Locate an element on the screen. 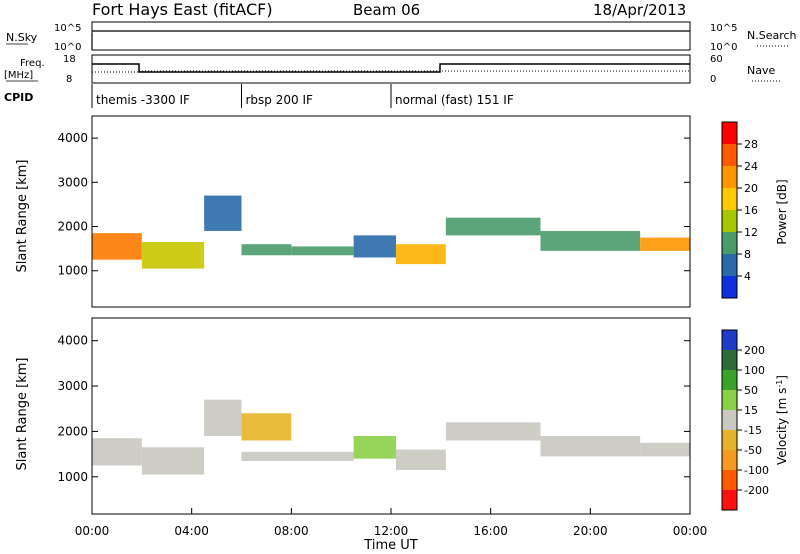 This screenshot has height=554, width=800. freq-panel: Freq. [MHz] 18 8 60 0 Nave is located at coordinates (392, 69).